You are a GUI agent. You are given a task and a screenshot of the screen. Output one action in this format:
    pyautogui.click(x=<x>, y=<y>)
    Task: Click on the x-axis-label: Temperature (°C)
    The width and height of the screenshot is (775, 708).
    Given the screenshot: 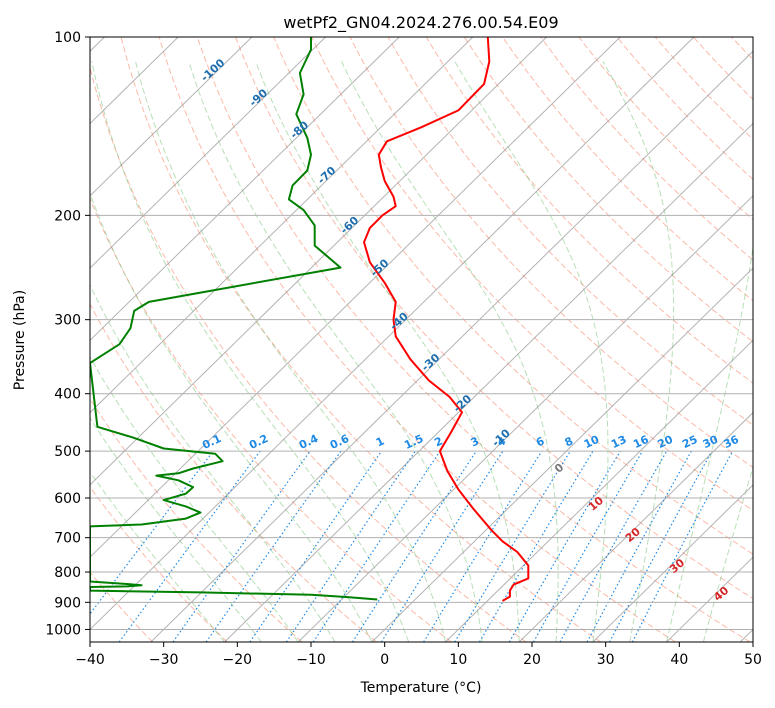 What is the action you would take?
    pyautogui.click(x=421, y=688)
    